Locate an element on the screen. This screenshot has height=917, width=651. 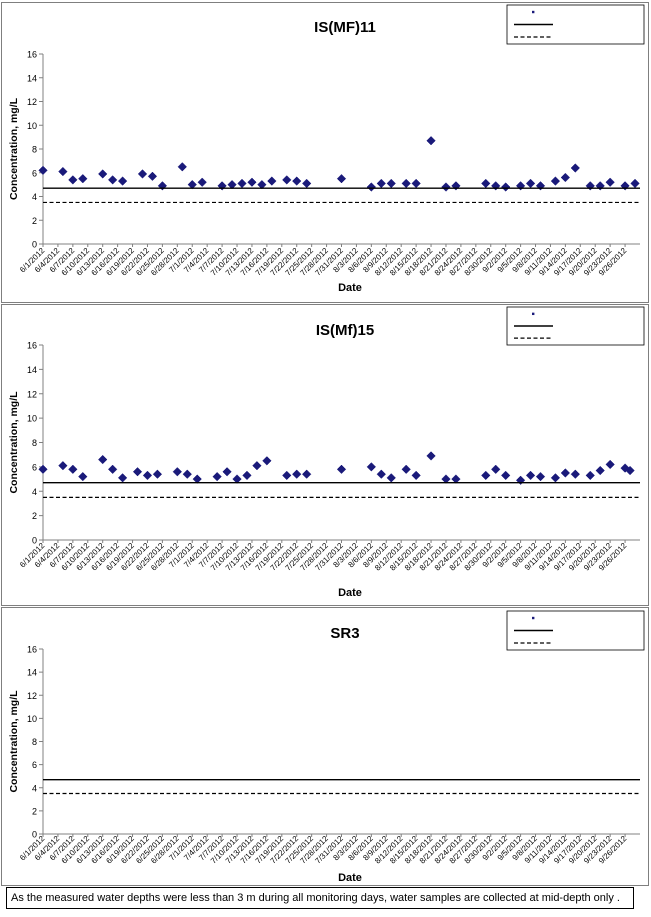
chart-title: SR3 is located at coordinates (344, 633).